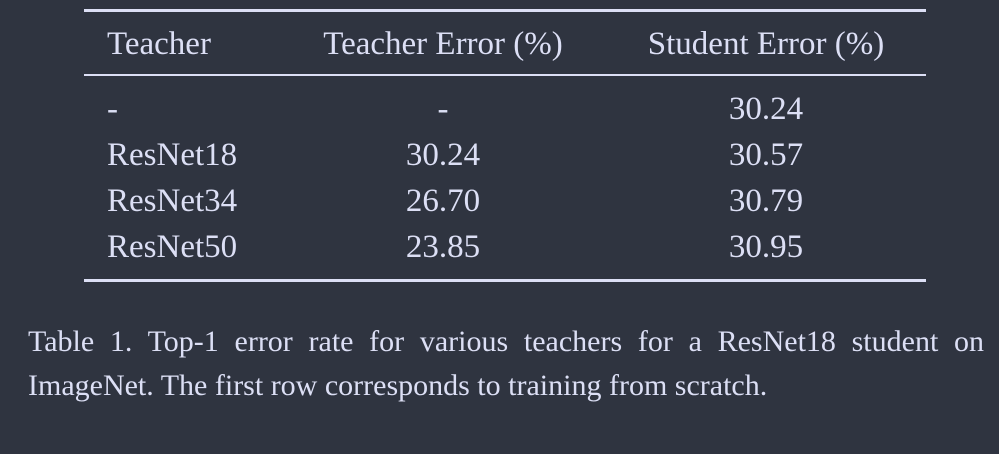 The height and width of the screenshot is (454, 999). Describe the element at coordinates (766, 155) in the screenshot. I see `cell-student-error: 30.57` at that location.